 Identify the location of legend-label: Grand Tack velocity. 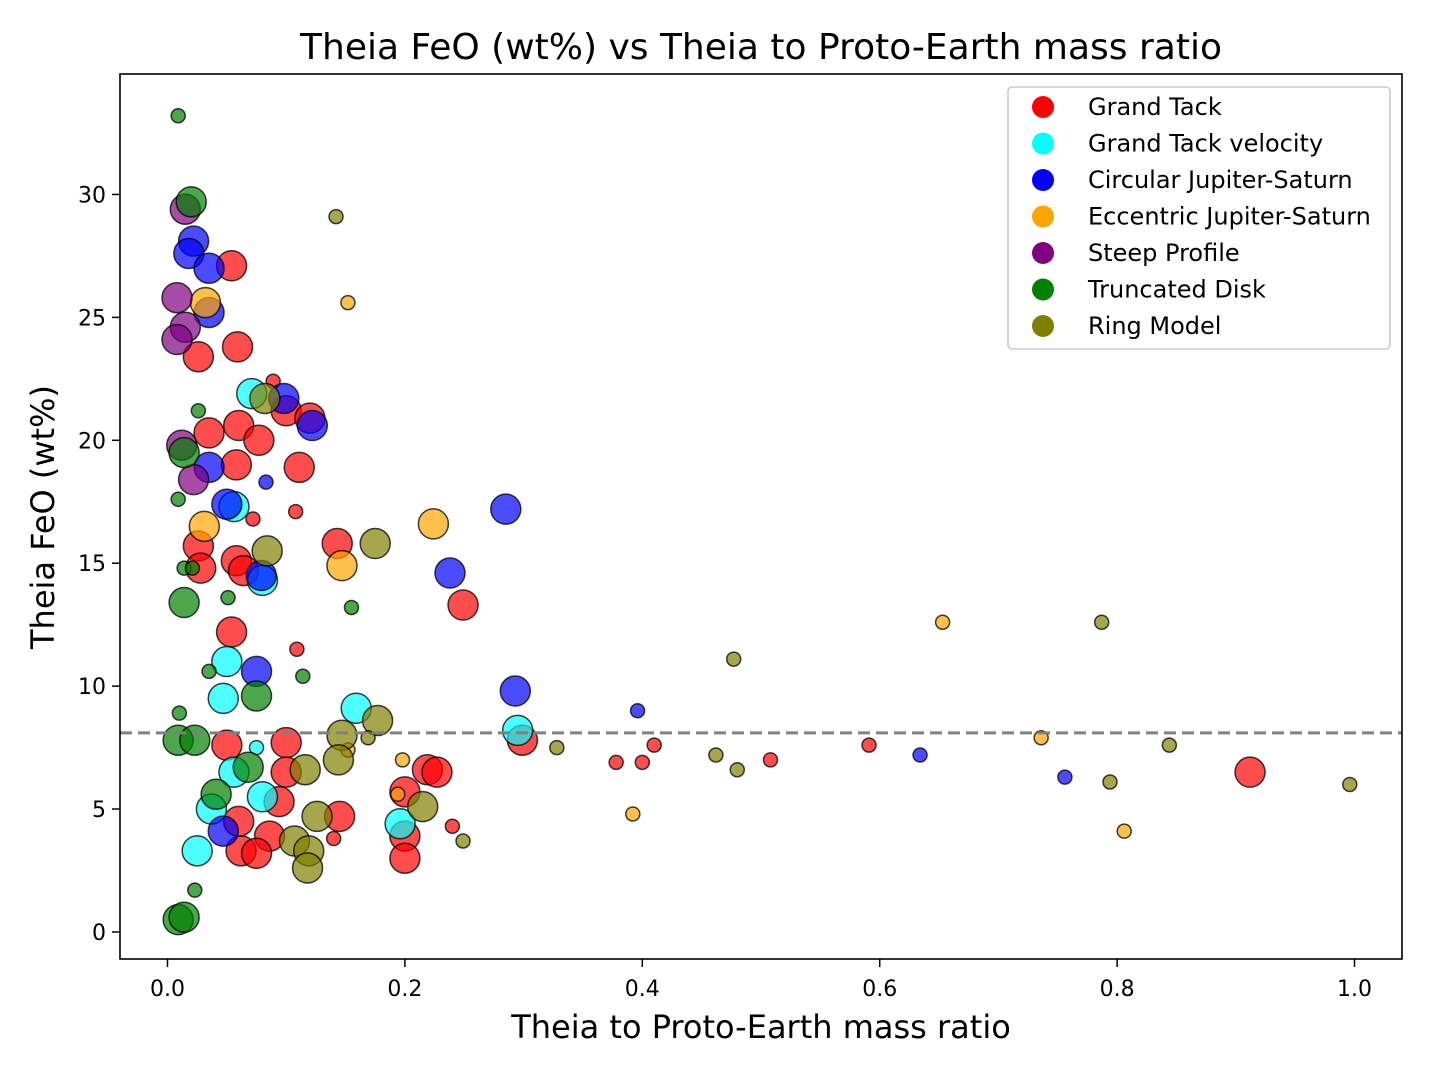
(1205, 144).